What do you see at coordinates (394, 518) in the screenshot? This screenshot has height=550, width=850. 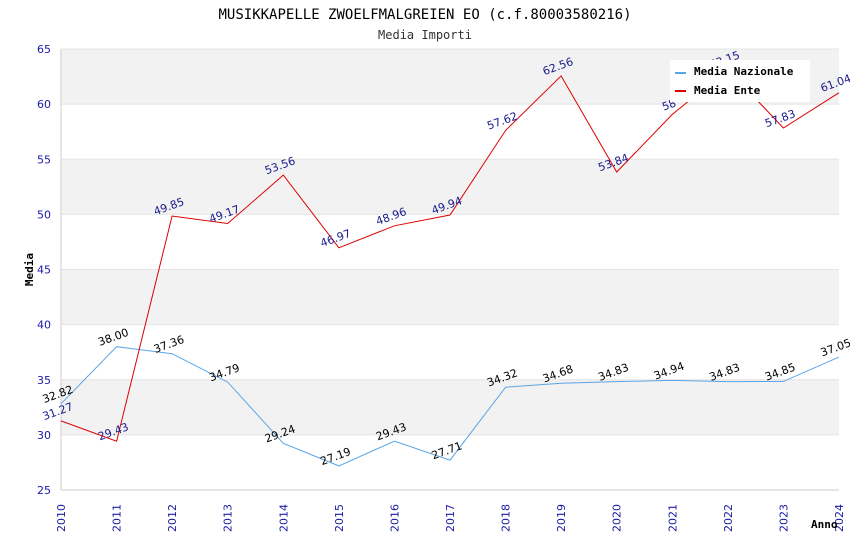 I see `x-tick-label: 2016` at bounding box center [394, 518].